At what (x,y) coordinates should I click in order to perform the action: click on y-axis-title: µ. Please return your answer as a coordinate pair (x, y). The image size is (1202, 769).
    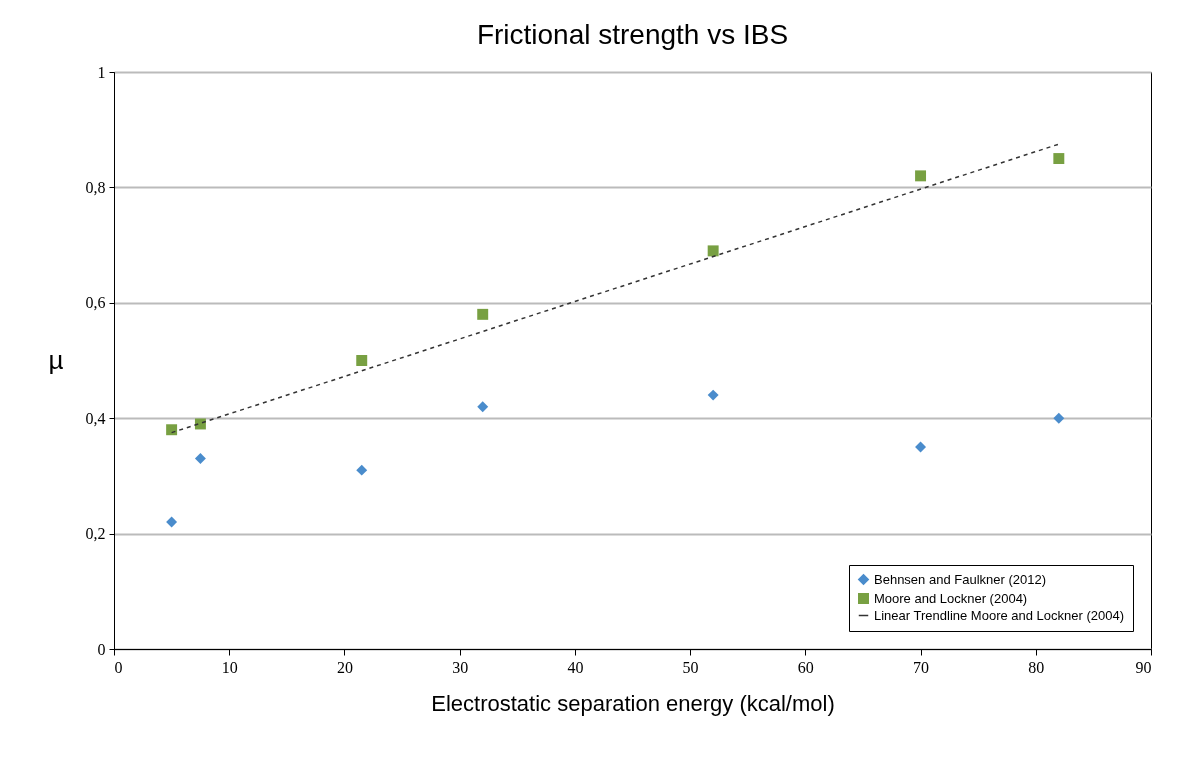
    Looking at the image, I should click on (56, 360).